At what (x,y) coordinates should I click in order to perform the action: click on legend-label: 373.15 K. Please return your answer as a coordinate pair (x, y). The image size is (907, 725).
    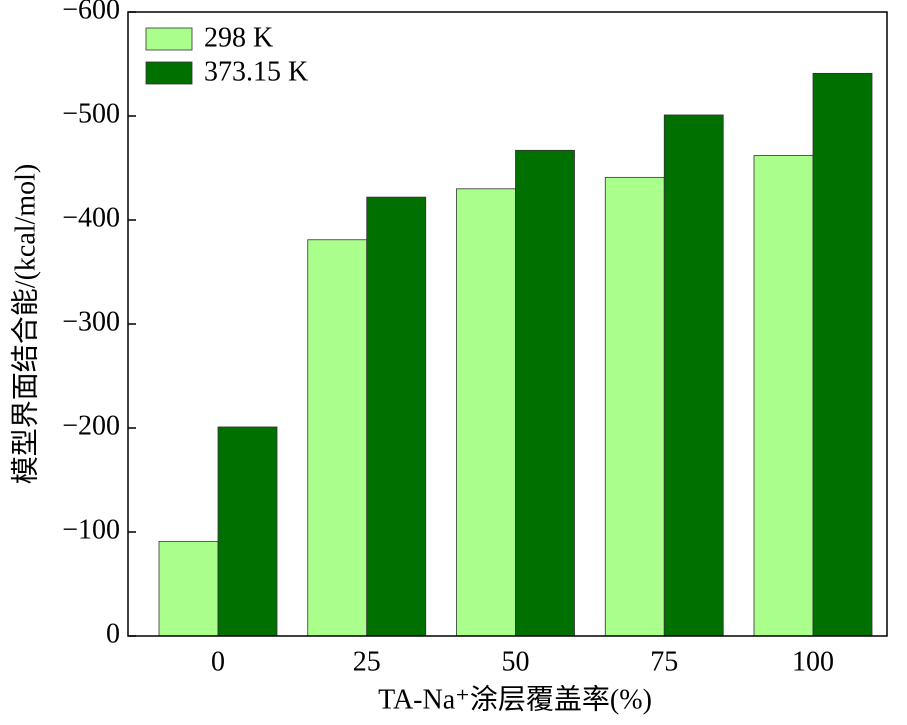
    Looking at the image, I should click on (256, 71).